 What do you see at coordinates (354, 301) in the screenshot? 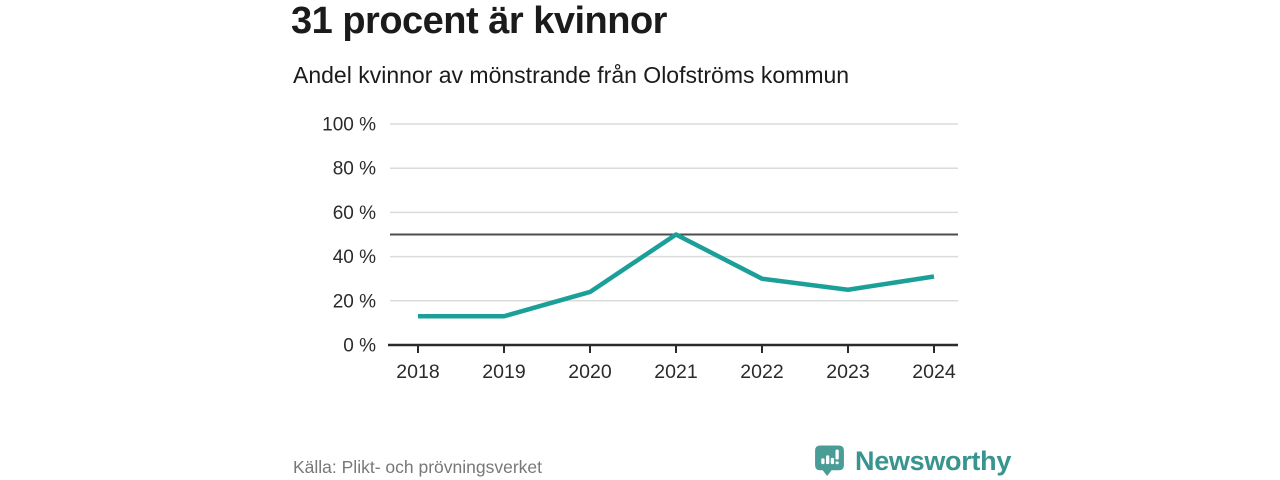
I see `y-axis-tick-label: 20 %` at bounding box center [354, 301].